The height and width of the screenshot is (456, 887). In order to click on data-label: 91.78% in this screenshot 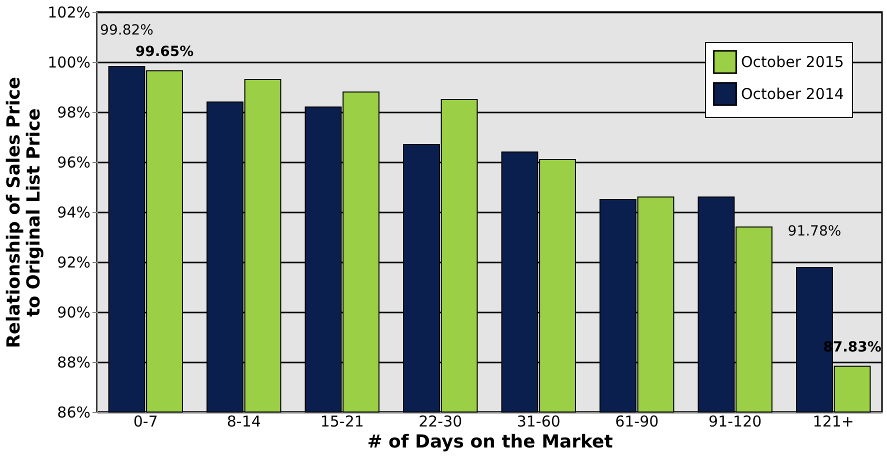, I will do `click(815, 232)`.